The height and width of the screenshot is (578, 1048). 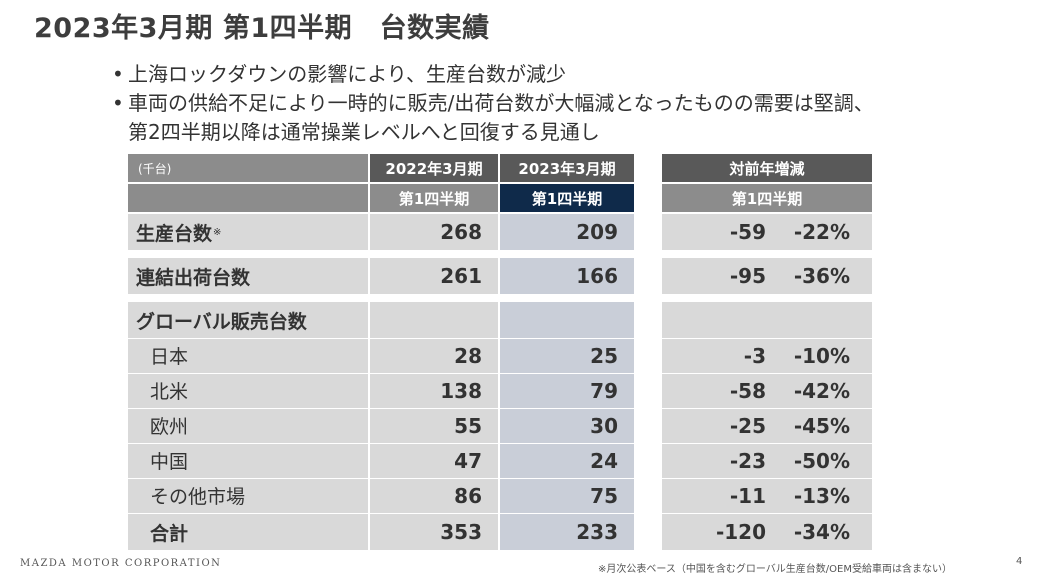 What do you see at coordinates (434, 276) in the screenshot?
I see `cell-shipment-2022: 261` at bounding box center [434, 276].